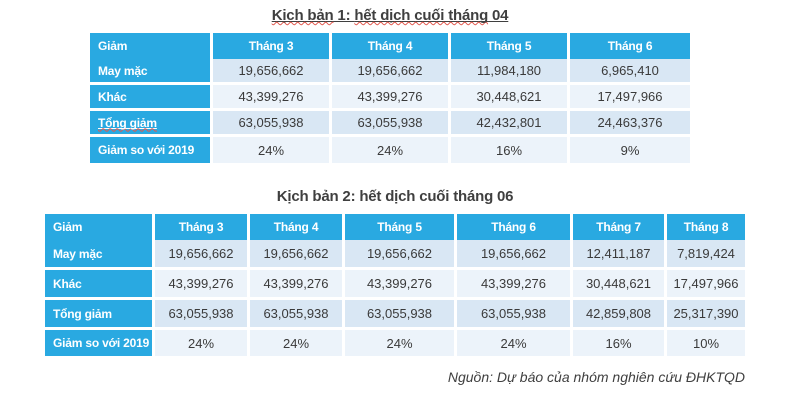 The image size is (791, 415). What do you see at coordinates (421, 15) in the screenshot?
I see `spellcheck-word: hết dịch cuối tháng` at bounding box center [421, 15].